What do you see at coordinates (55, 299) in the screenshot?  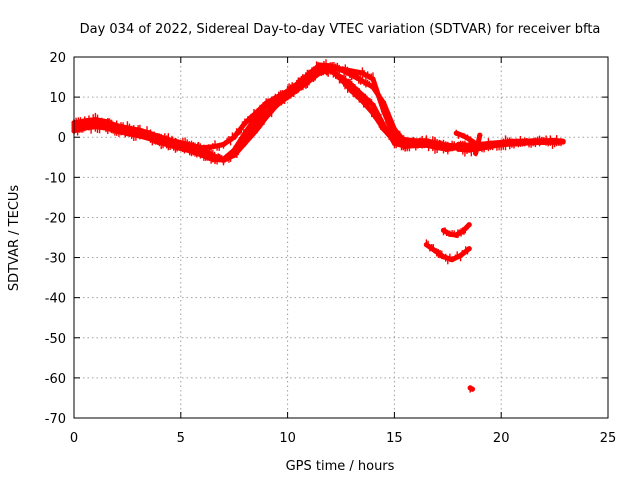 I see `y-tick-label: -40` at bounding box center [55, 299].